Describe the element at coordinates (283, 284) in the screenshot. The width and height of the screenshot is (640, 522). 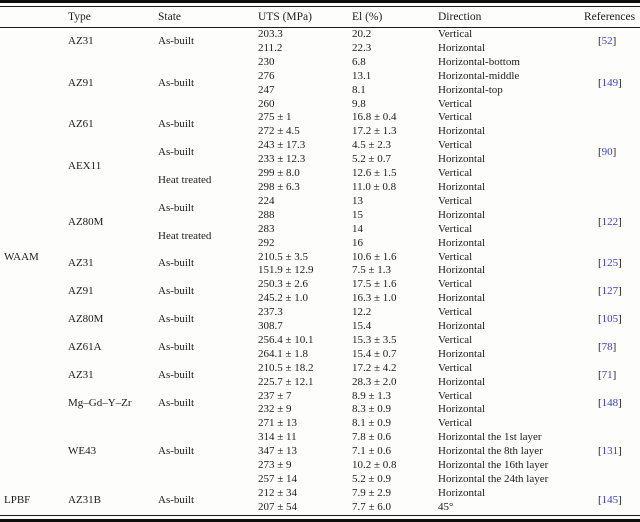
I see `table-cell: 250.3 ± 2.6` at that location.